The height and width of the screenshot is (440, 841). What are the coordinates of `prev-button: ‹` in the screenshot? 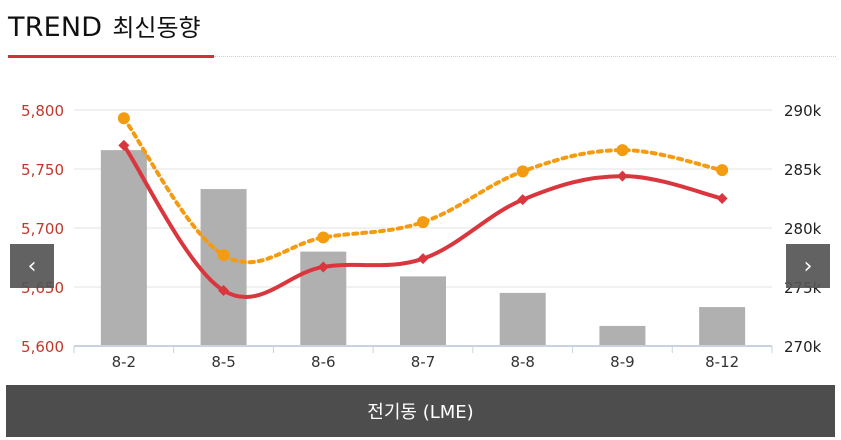 It's located at (32, 266).